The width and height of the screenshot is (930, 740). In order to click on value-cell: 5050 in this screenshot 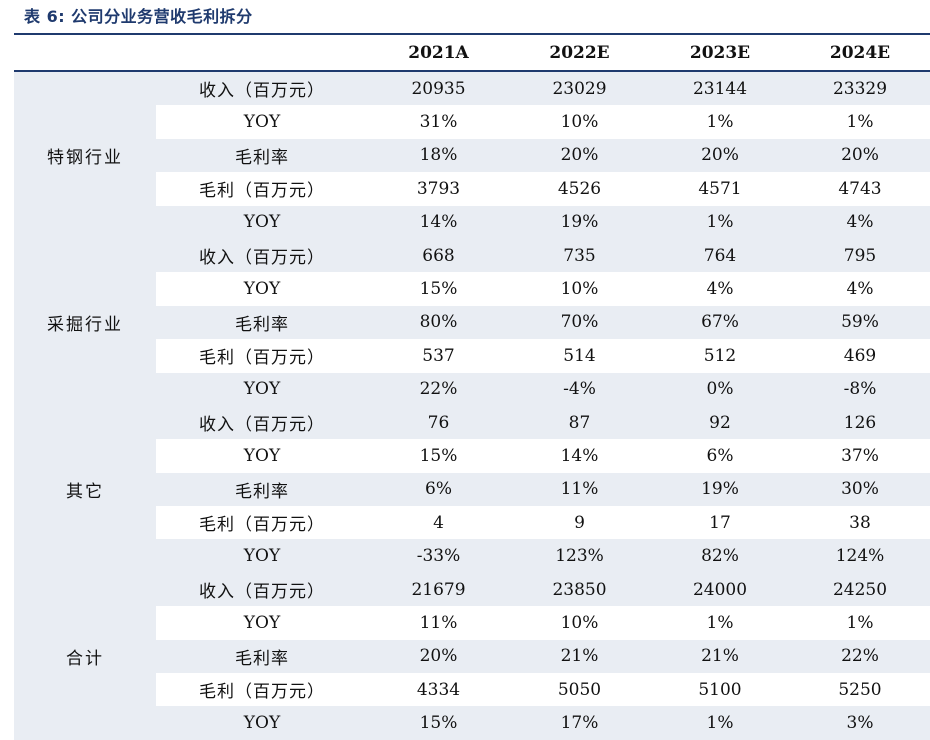, I will do `click(579, 689)`.